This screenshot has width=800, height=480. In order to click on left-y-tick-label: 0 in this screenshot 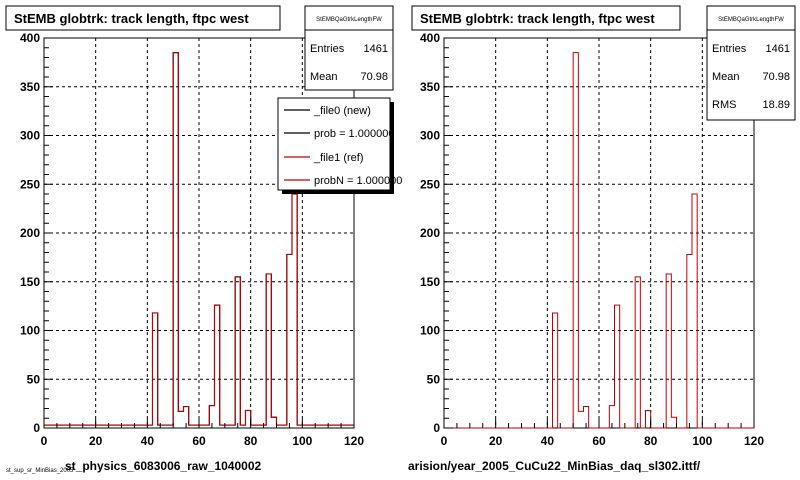, I will do `click(36, 428)`.